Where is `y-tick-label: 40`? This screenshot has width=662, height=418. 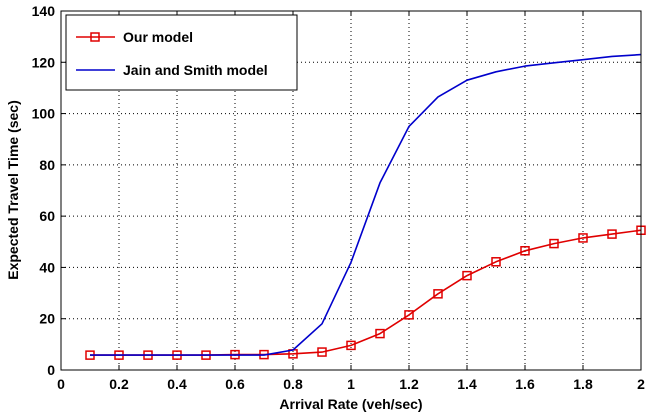 y-tick-label: 40 is located at coordinates (47, 267).